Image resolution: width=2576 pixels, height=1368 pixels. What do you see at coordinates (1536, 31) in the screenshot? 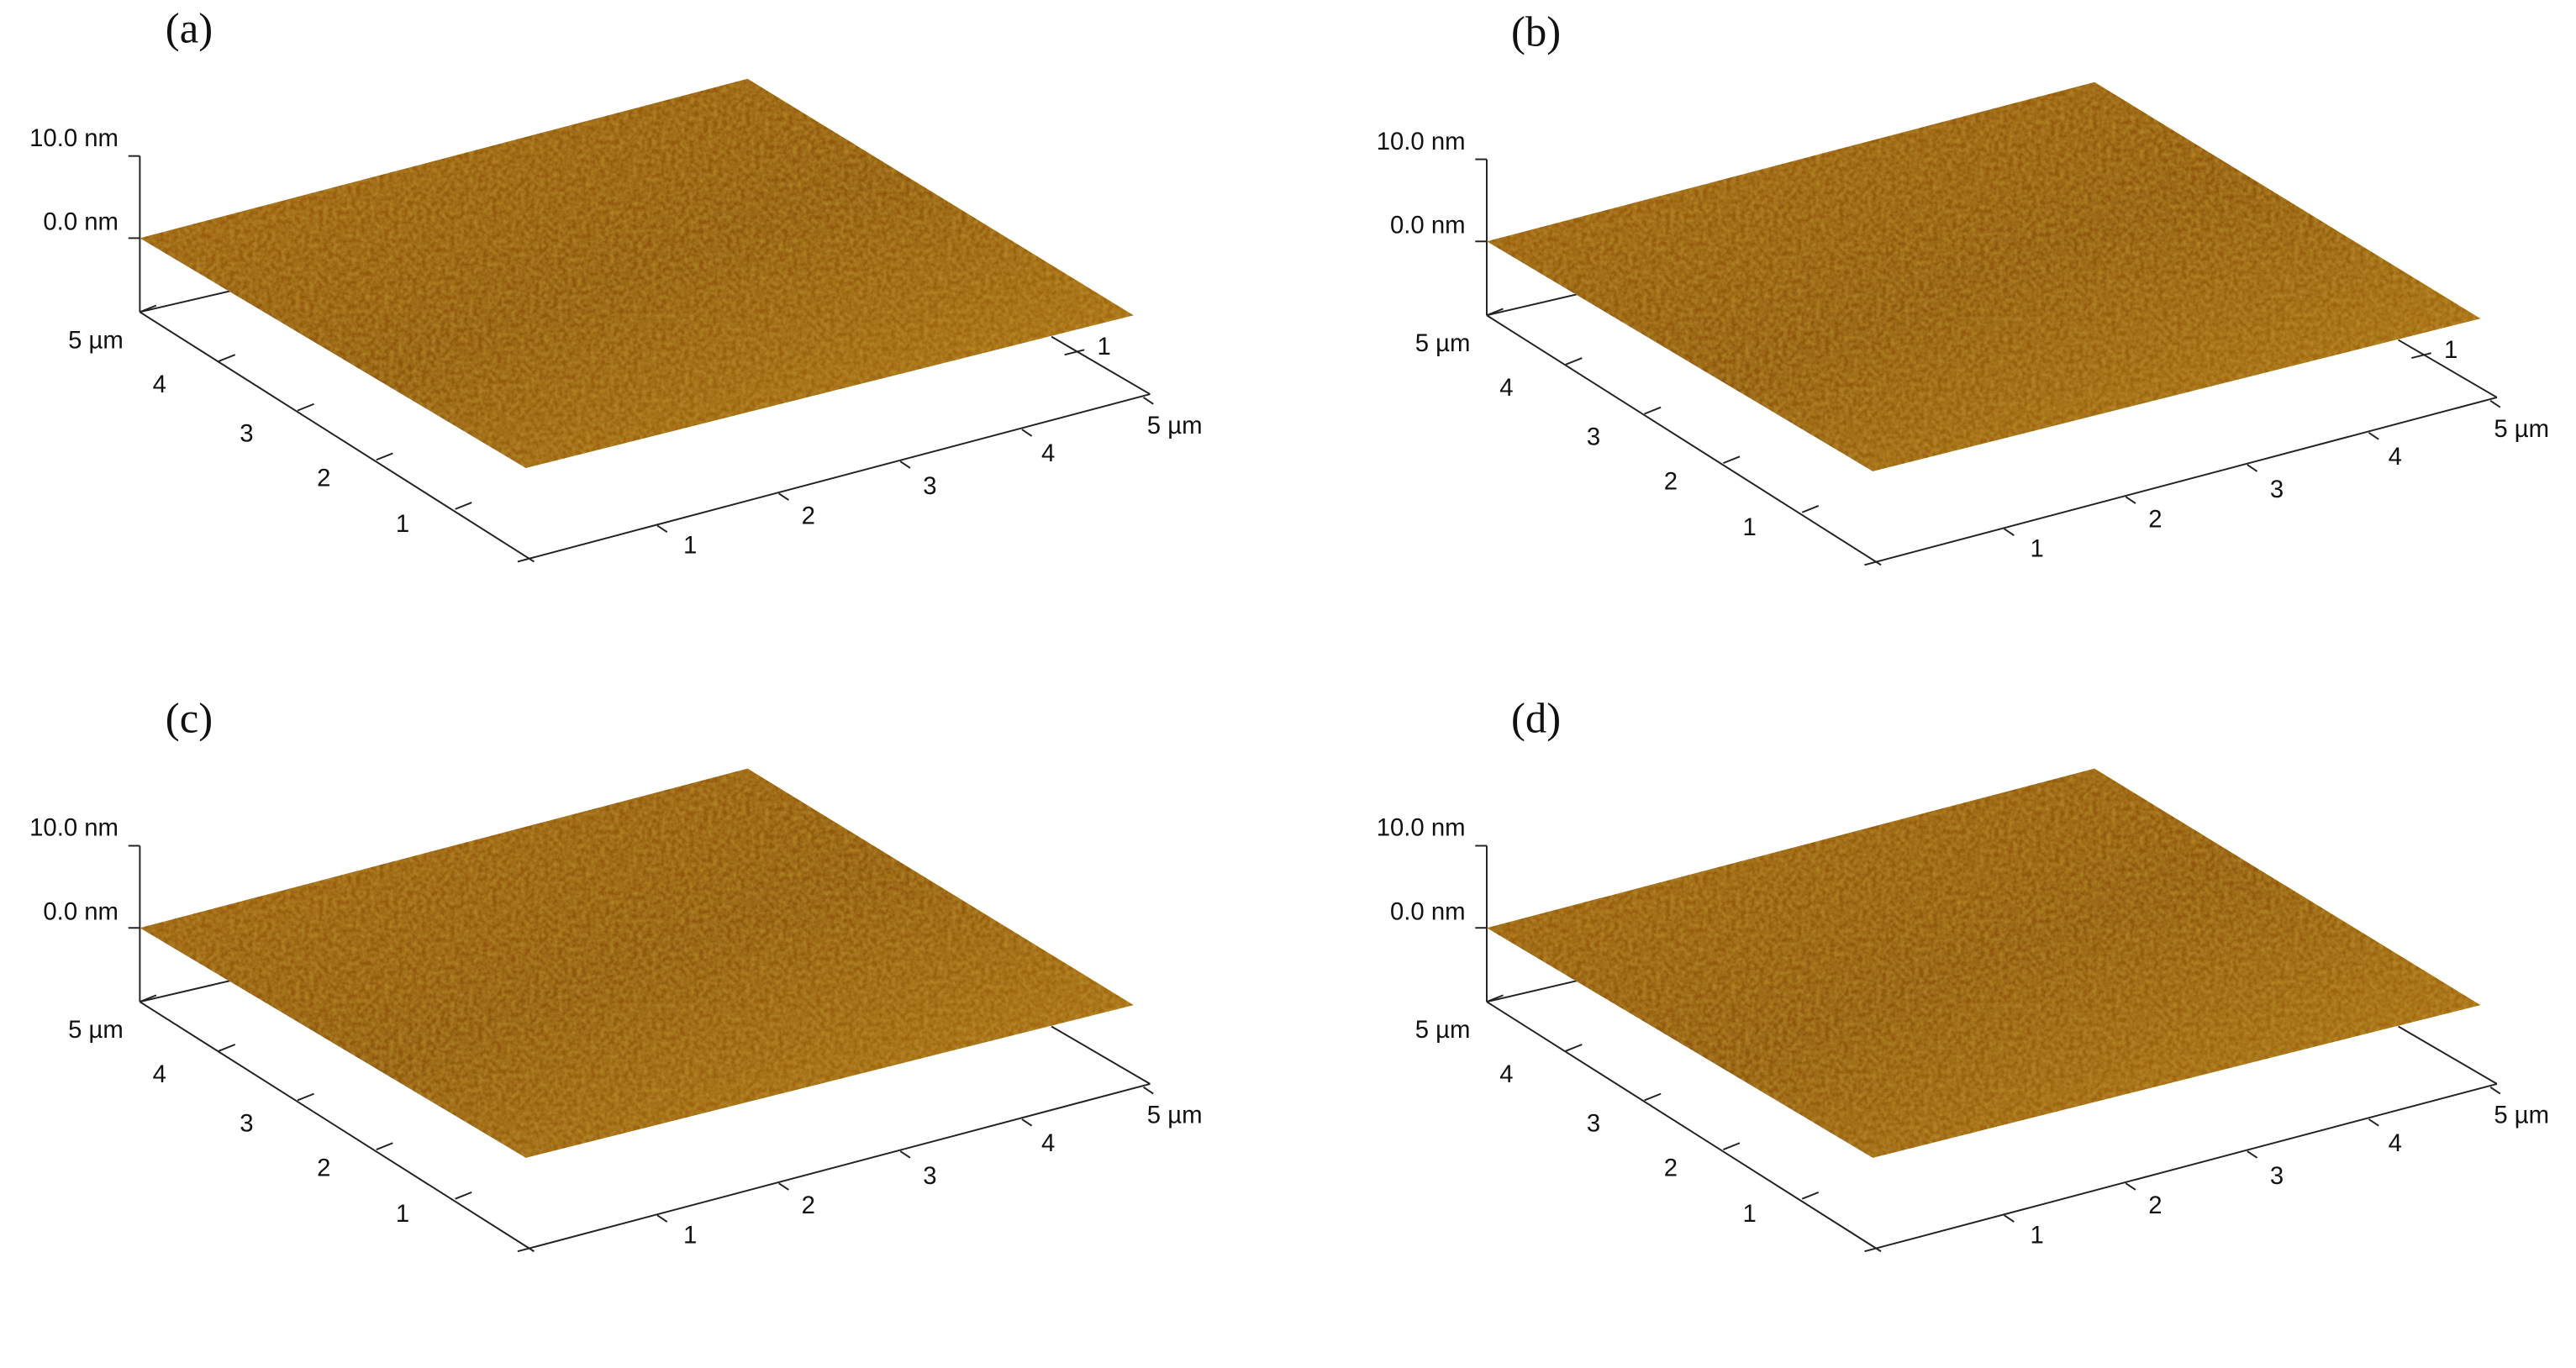
I see `panel-label: (b)` at bounding box center [1536, 31].